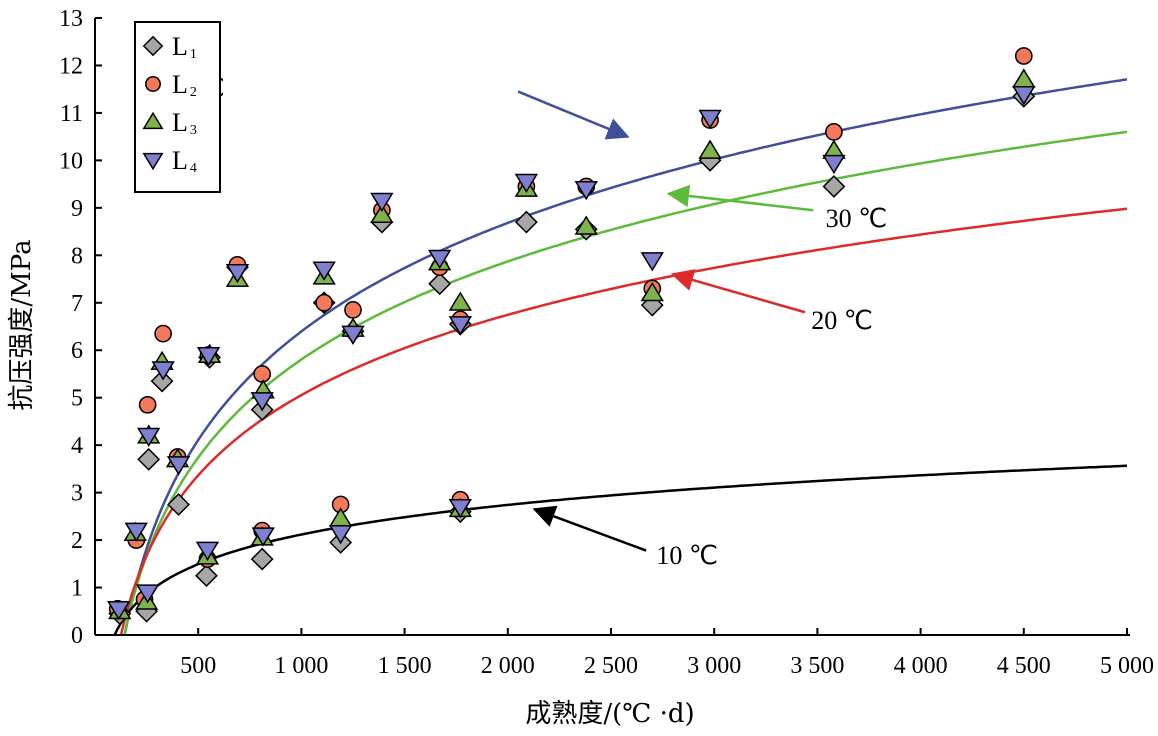 This screenshot has height=736, width=1158. Describe the element at coordinates (1024, 666) in the screenshot. I see `x-tick-label: 4 500` at that location.